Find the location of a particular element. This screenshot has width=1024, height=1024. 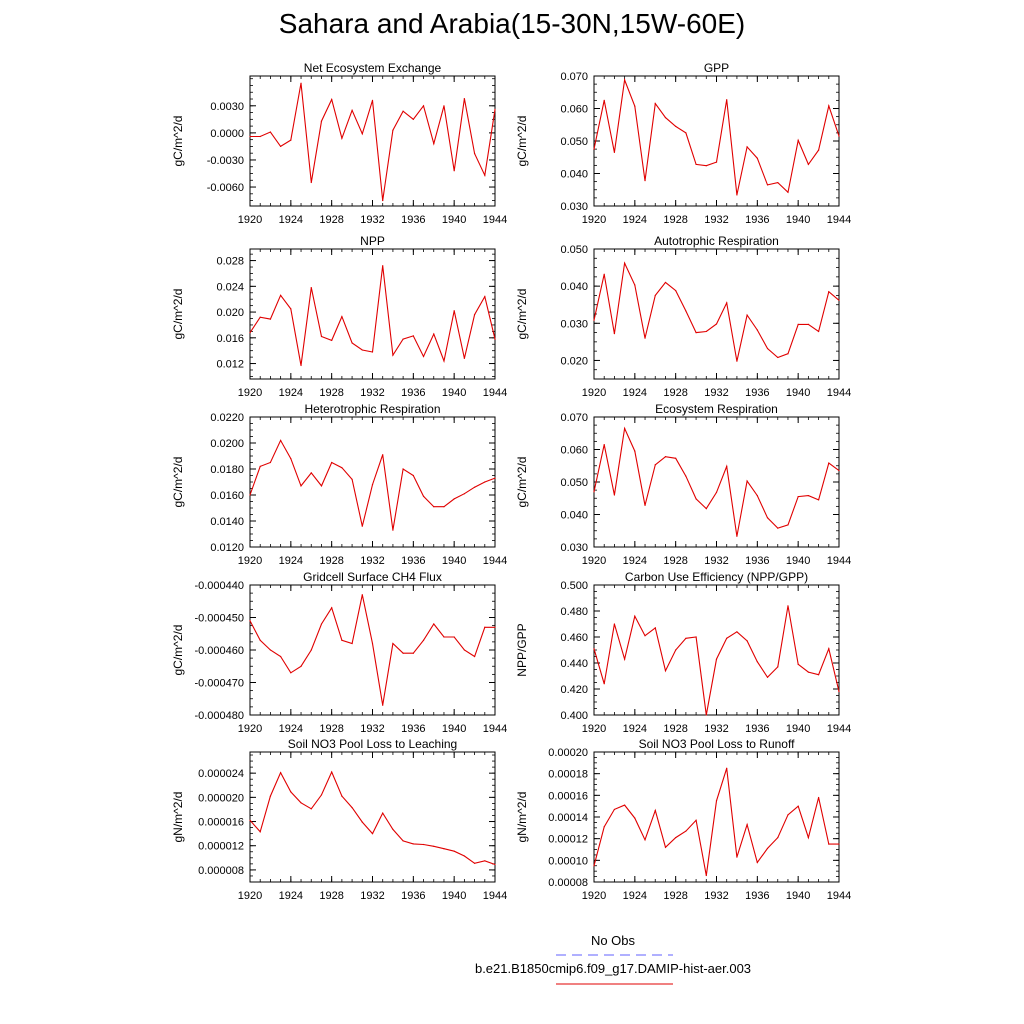

y-tick-label: 0.012 is located at coordinates (230, 365).